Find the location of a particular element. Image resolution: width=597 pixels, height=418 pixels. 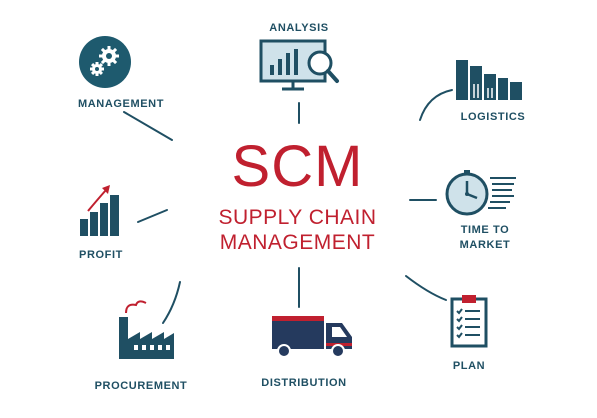

bar-chart-icon is located at coordinates (489, 80).